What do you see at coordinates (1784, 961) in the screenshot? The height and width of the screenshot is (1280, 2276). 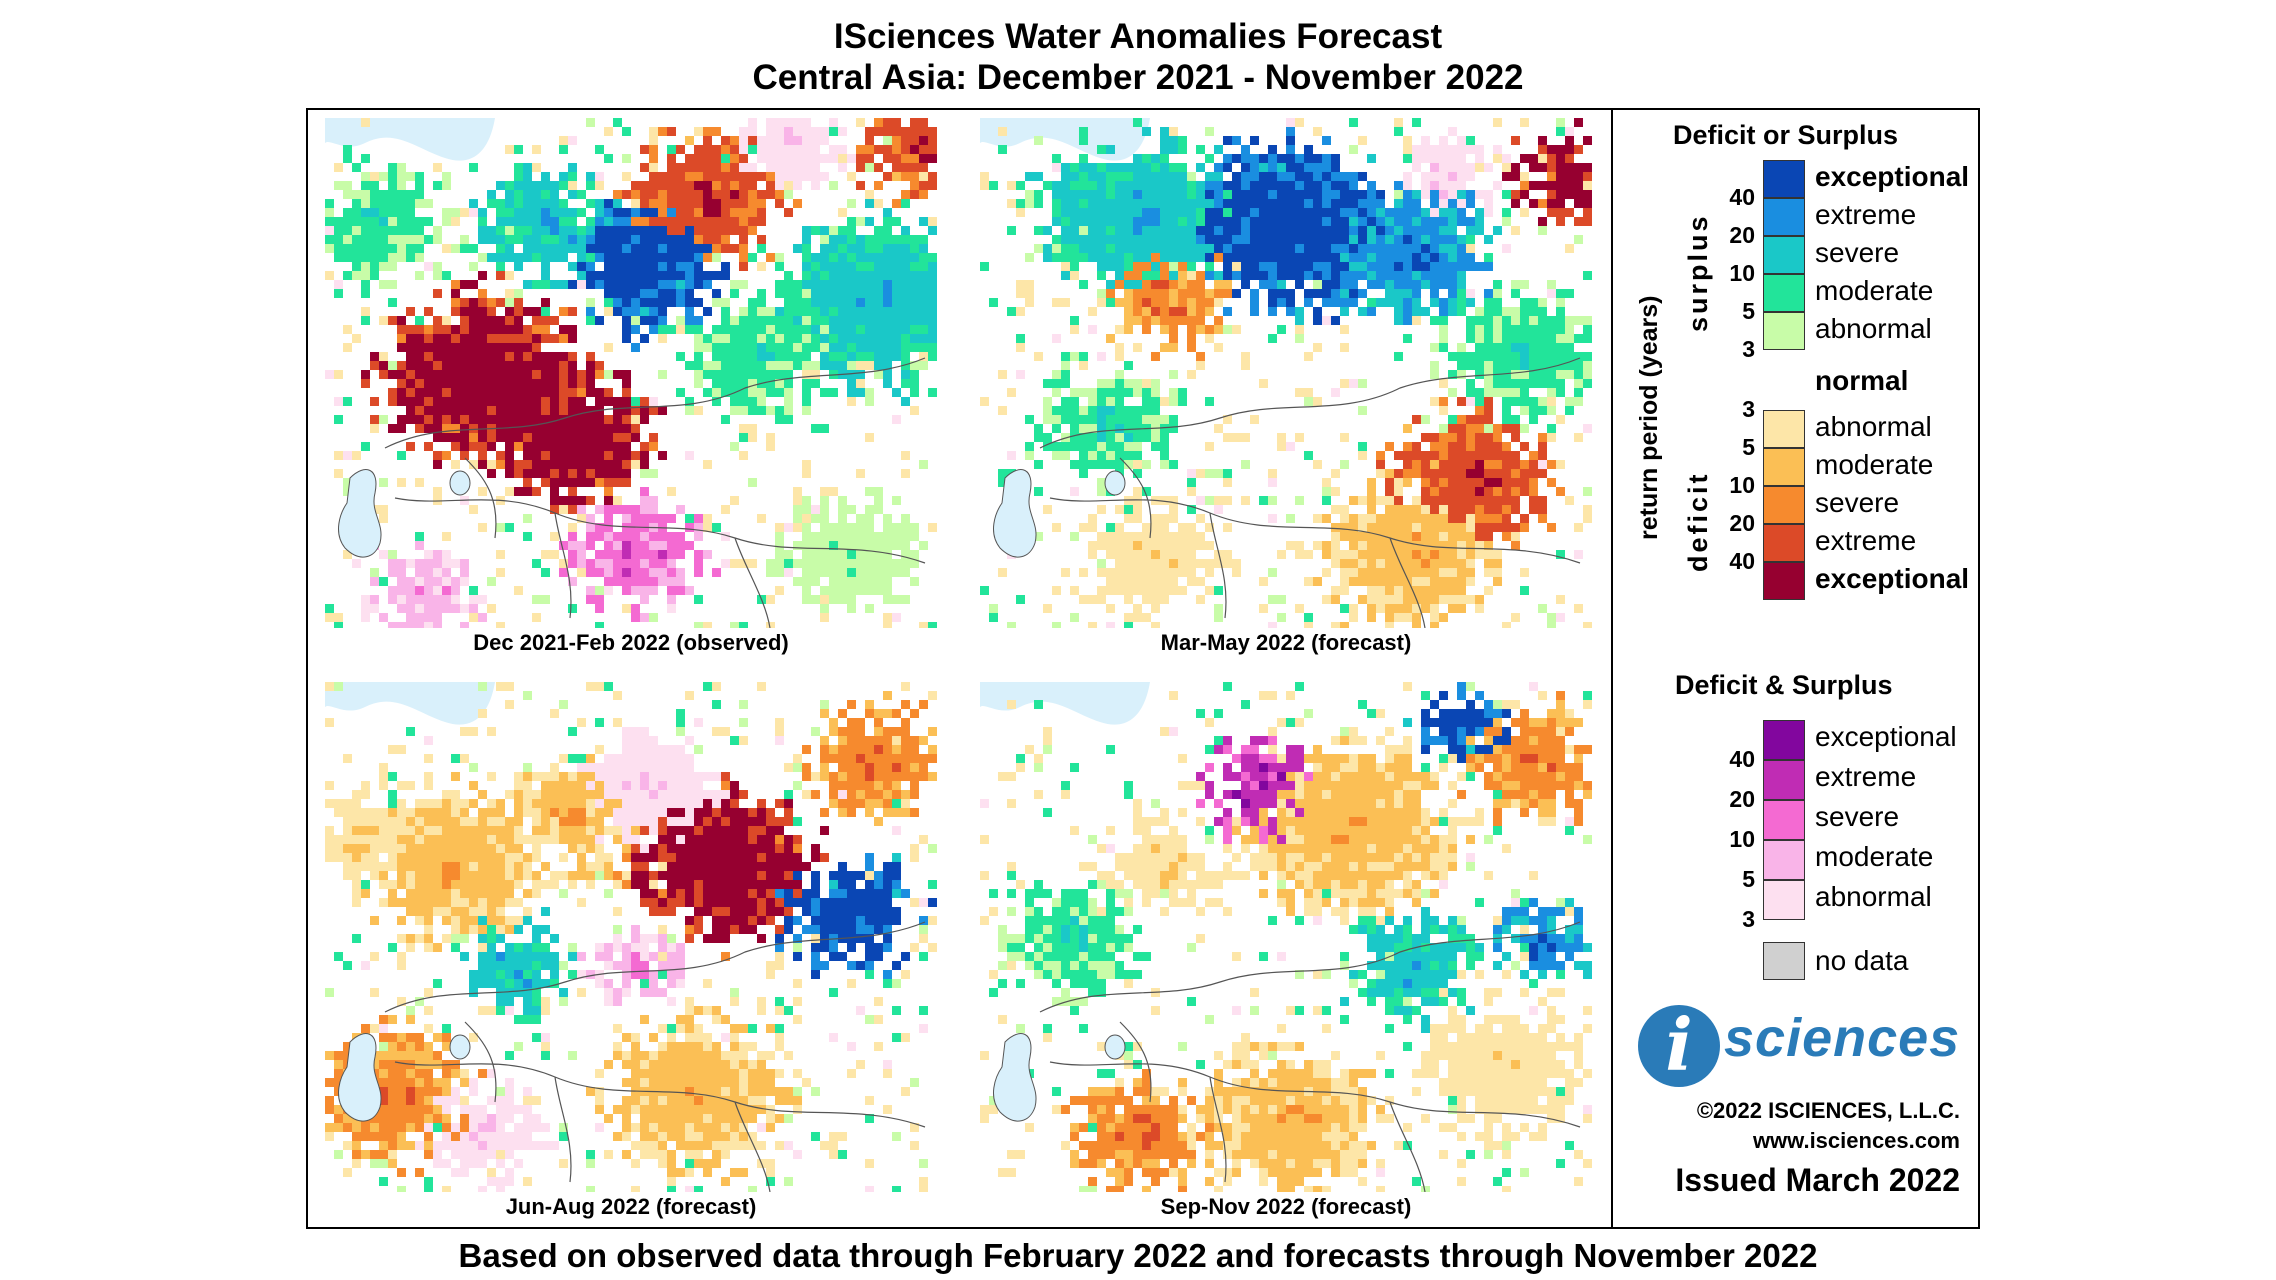 I see `legend-swatch-nodata` at bounding box center [1784, 961].